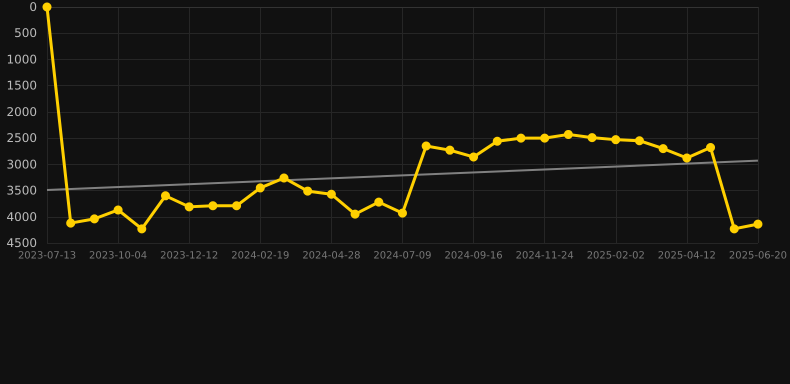 Image resolution: width=790 pixels, height=384 pixels. Describe the element at coordinates (21, 191) in the screenshot. I see `y-tick-label: 3500` at that location.